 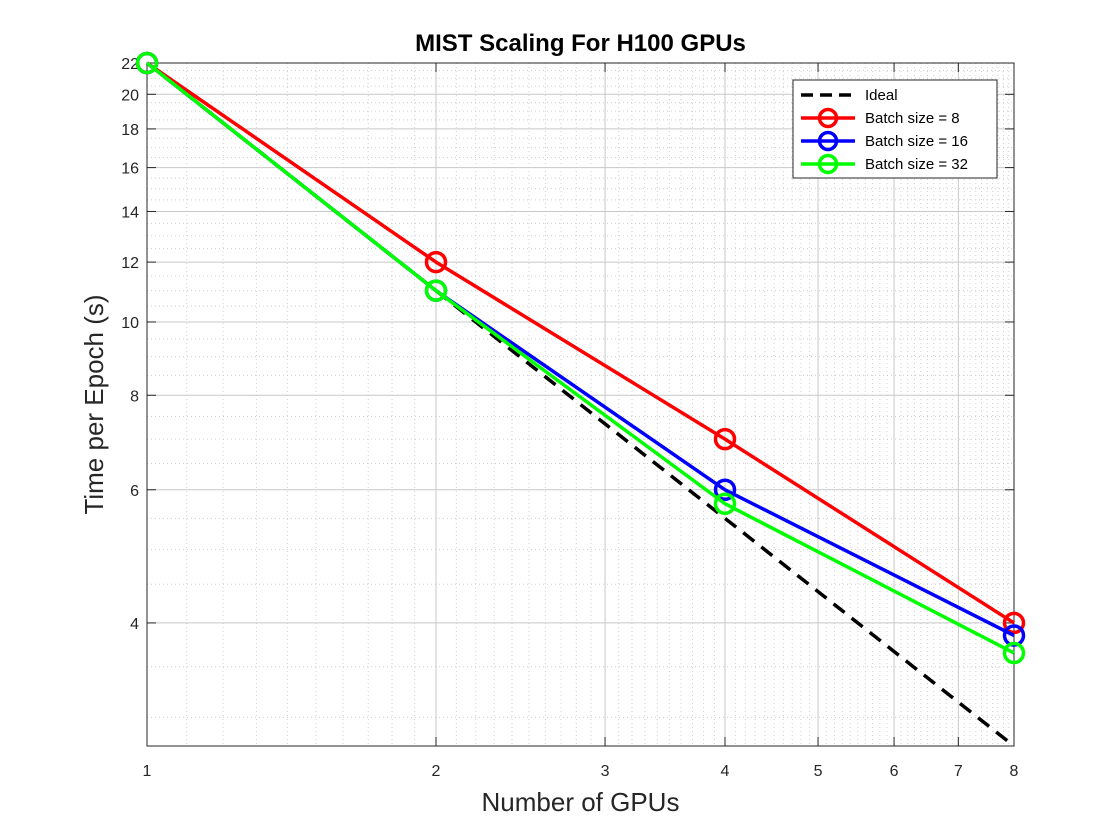 I want to click on legend-item: Ideal, so click(x=849, y=95).